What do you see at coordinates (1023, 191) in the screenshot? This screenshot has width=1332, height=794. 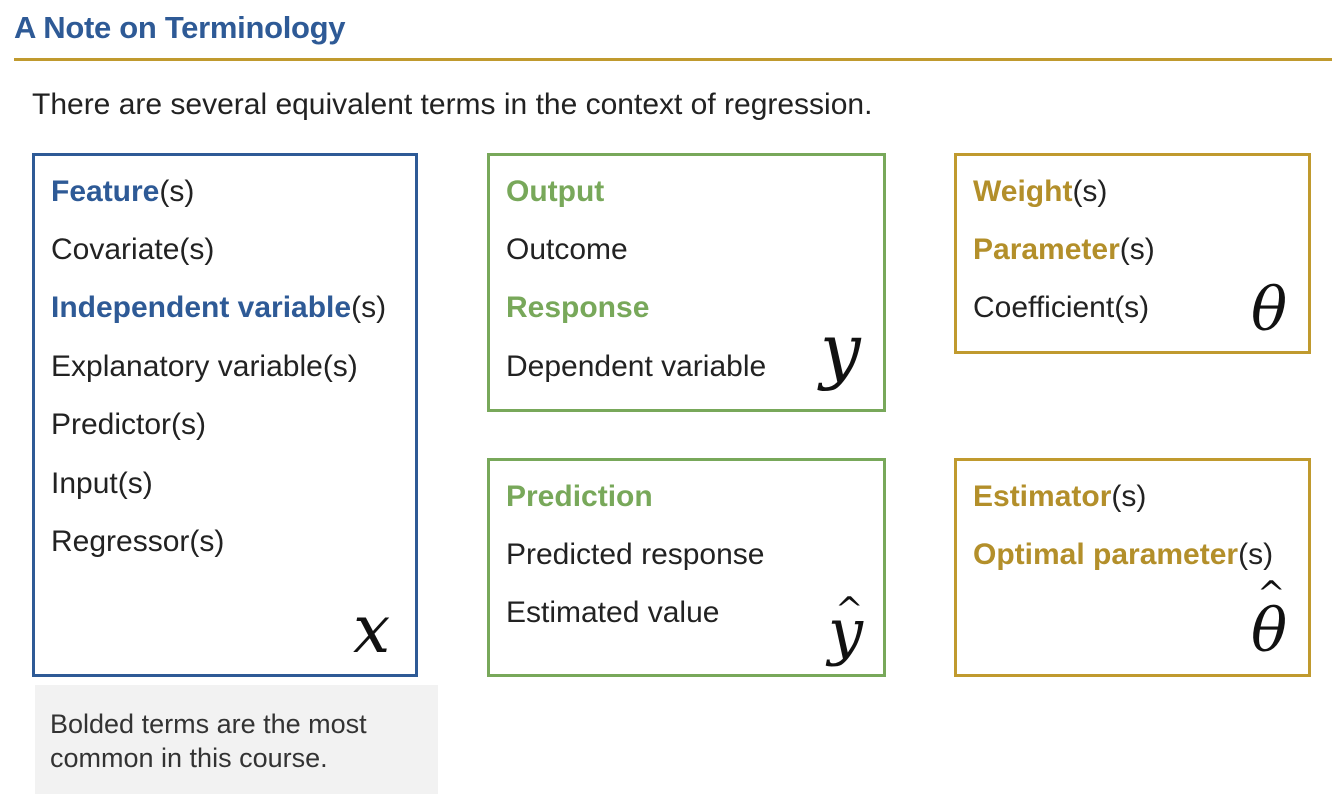 I see `term-weight-bold: Weight` at bounding box center [1023, 191].